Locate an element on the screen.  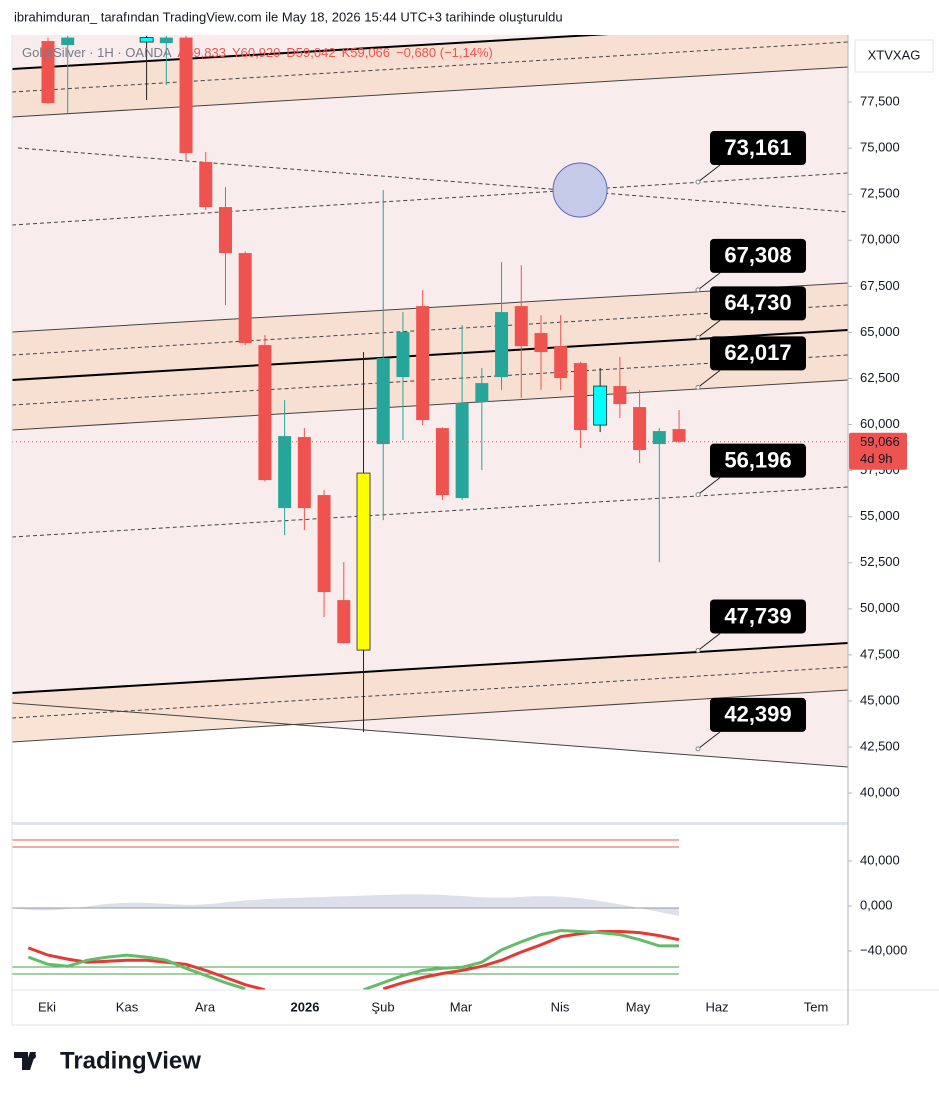
legend-ohlc: K59,066 is located at coordinates (366, 52).